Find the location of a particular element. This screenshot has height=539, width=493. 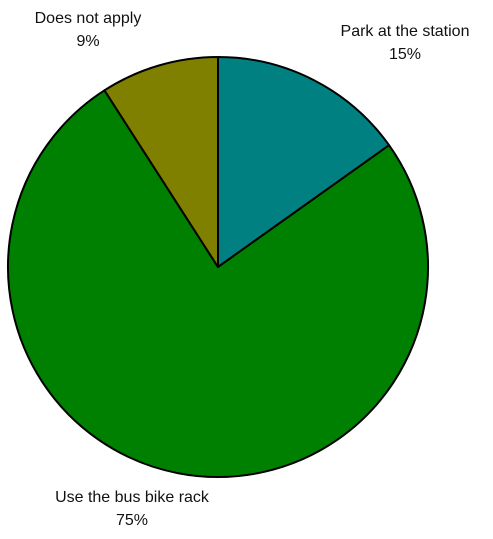

slice-label-value: 9% is located at coordinates (87, 41).